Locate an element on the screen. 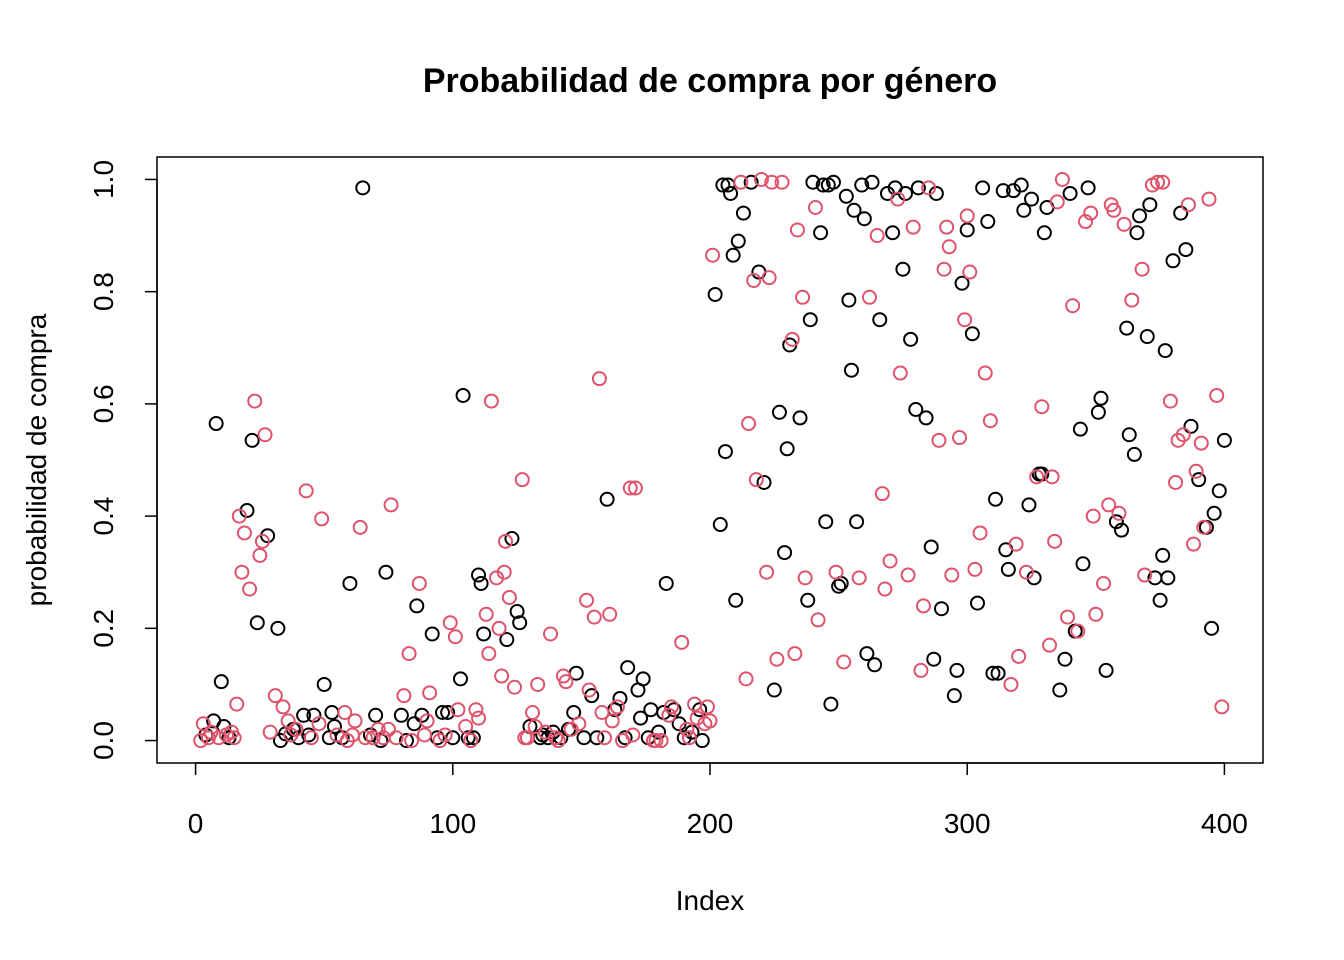  y-tick-label: 0.8 is located at coordinates (103, 291).